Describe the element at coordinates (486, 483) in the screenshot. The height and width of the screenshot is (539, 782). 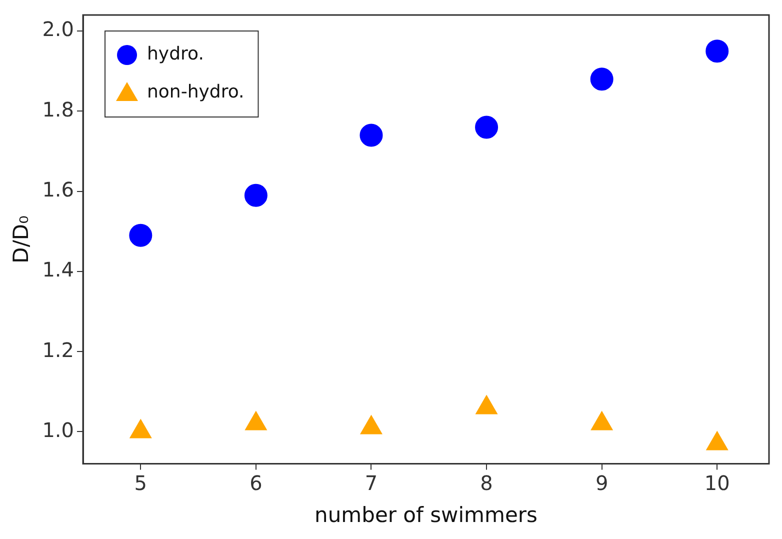
I see `x-tick-label: 8` at that location.